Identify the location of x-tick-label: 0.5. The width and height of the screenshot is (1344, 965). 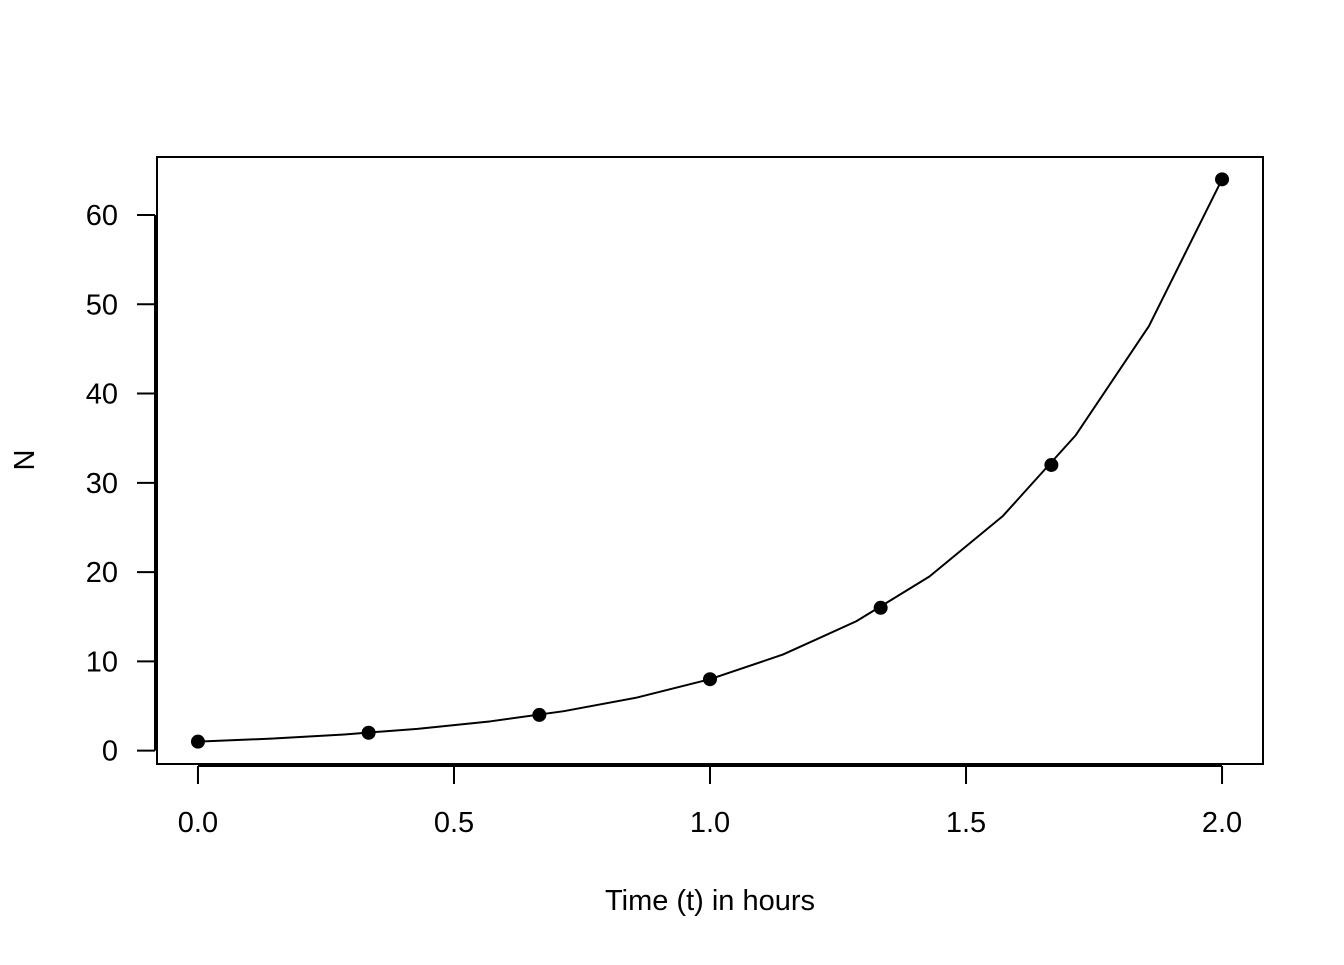
(454, 823).